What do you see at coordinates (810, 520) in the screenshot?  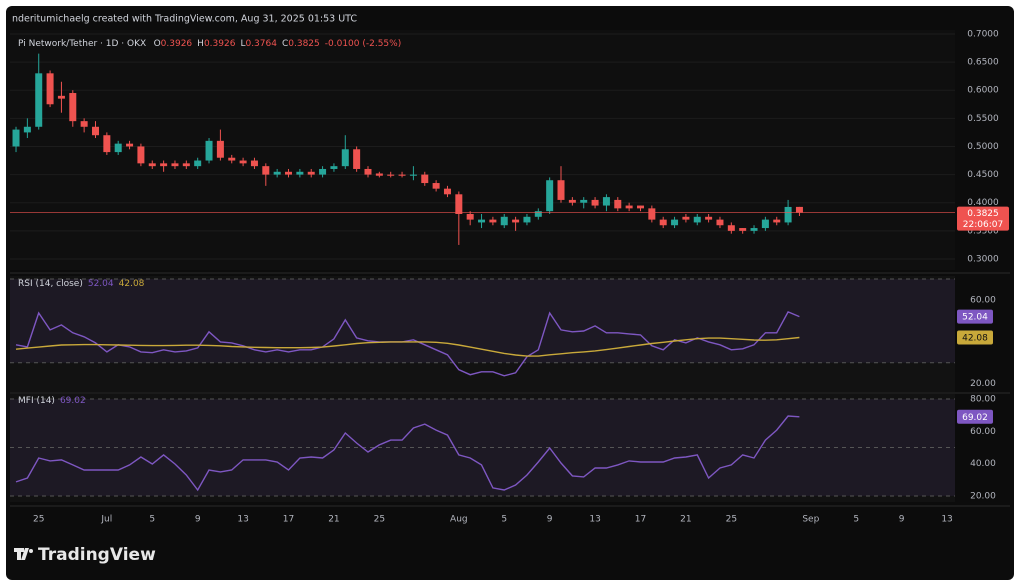 I see `x-tick-label: Sep` at bounding box center [810, 520].